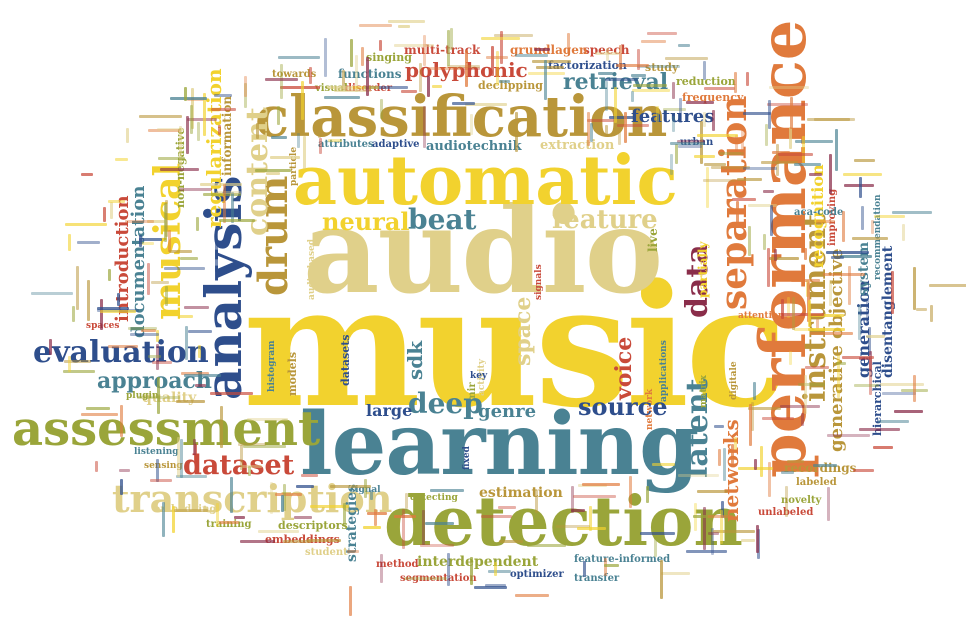 This screenshot has width=966, height=623. What do you see at coordinates (312, 269) in the screenshot?
I see `word-audio-based: audio-based` at bounding box center [312, 269].